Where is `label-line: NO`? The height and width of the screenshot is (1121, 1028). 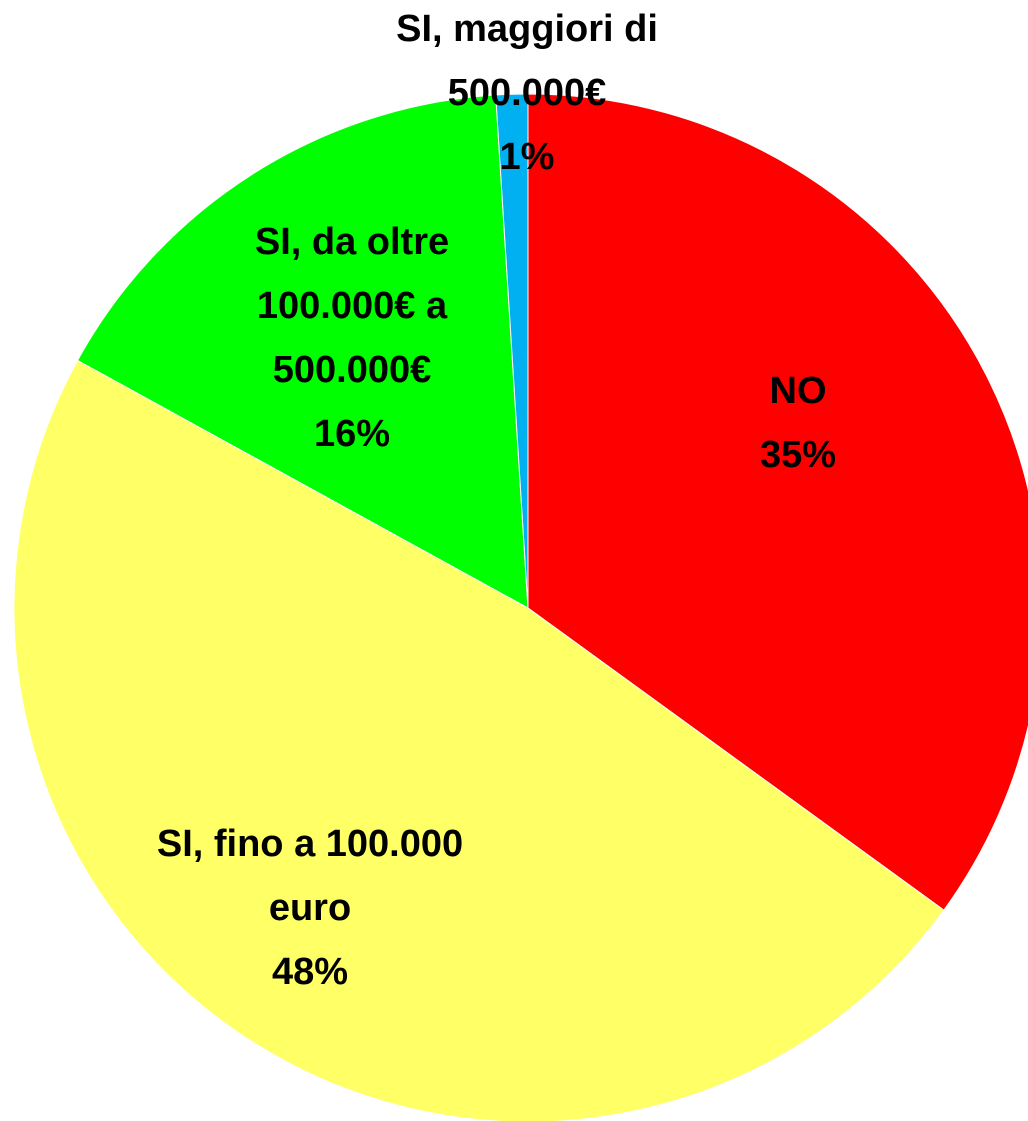 label-line: NO is located at coordinates (798, 391).